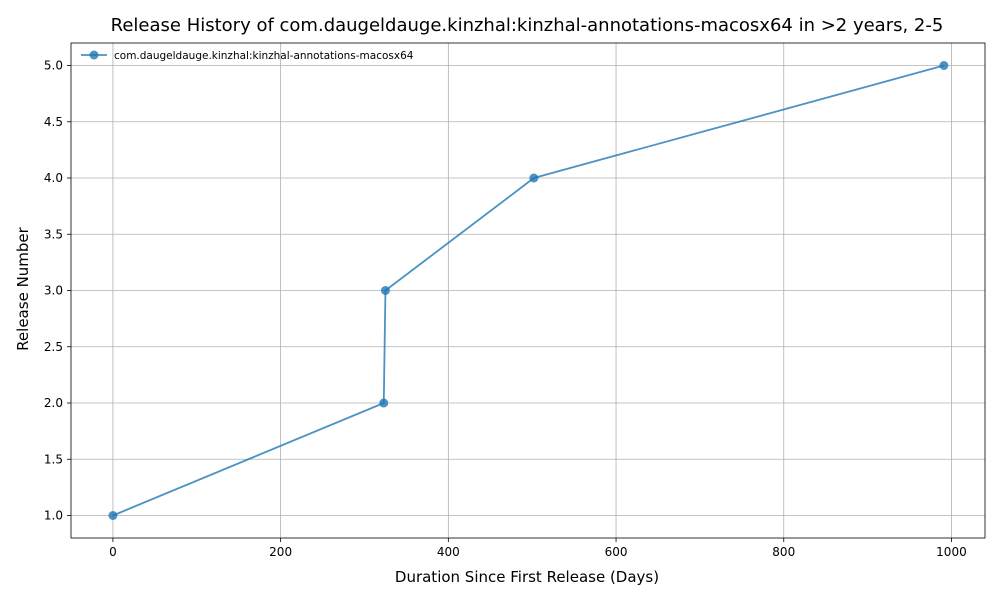  Describe the element at coordinates (280, 552) in the screenshot. I see `x-tick-label: 200` at that location.